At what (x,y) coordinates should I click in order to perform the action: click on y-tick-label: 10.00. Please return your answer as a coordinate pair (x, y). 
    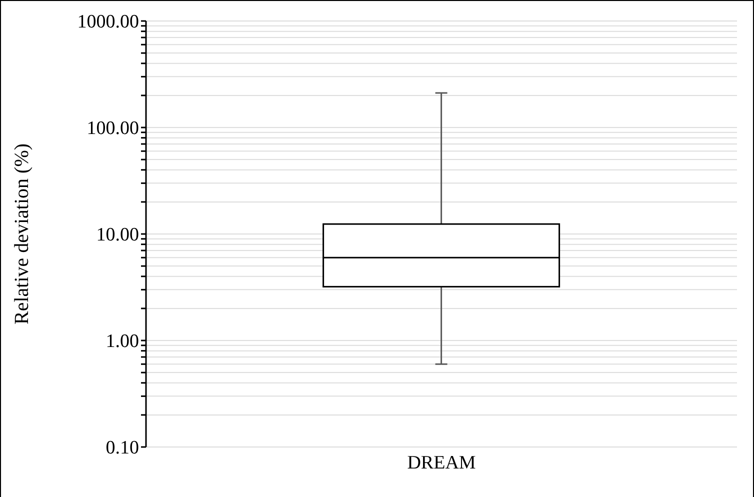
    Looking at the image, I should click on (117, 235).